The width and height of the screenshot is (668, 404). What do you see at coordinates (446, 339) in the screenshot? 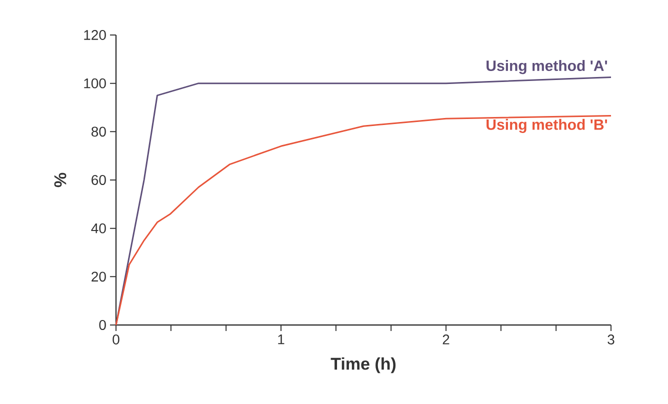
I see `x-tick-label: 2` at bounding box center [446, 339].